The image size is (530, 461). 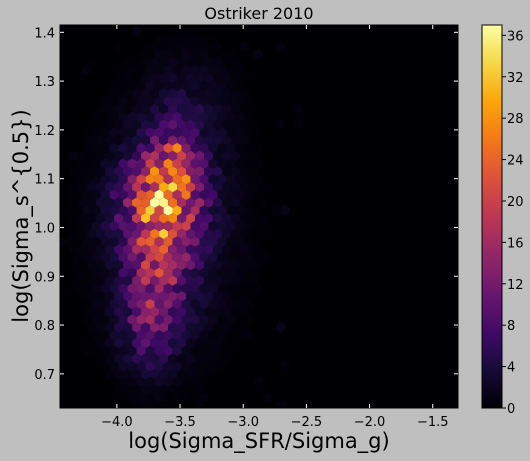 What do you see at coordinates (515, 243) in the screenshot?
I see `colorbar-tick-label: 16` at bounding box center [515, 243].